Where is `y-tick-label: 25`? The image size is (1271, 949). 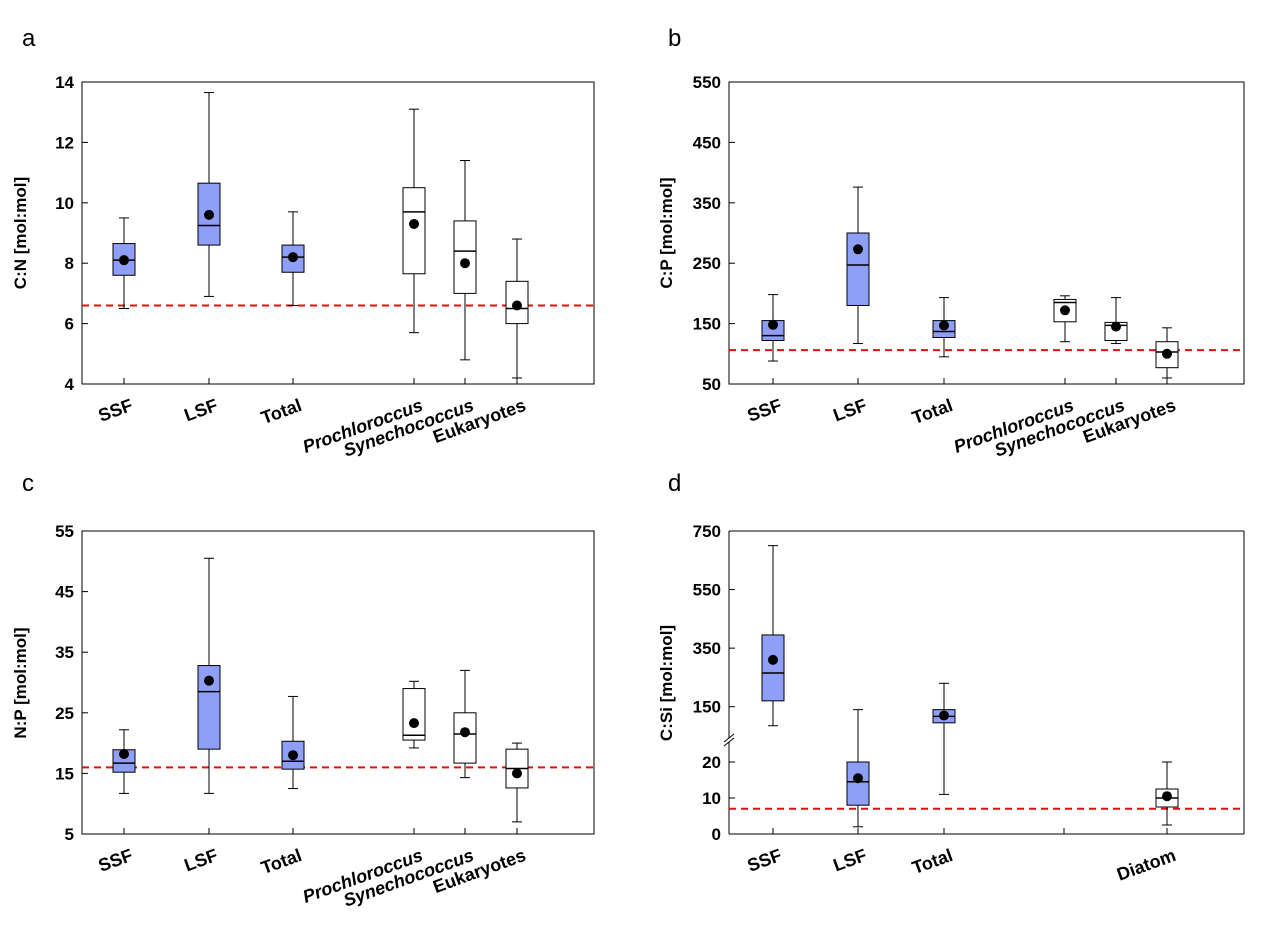
y-tick-label: 25 is located at coordinates (64, 713).